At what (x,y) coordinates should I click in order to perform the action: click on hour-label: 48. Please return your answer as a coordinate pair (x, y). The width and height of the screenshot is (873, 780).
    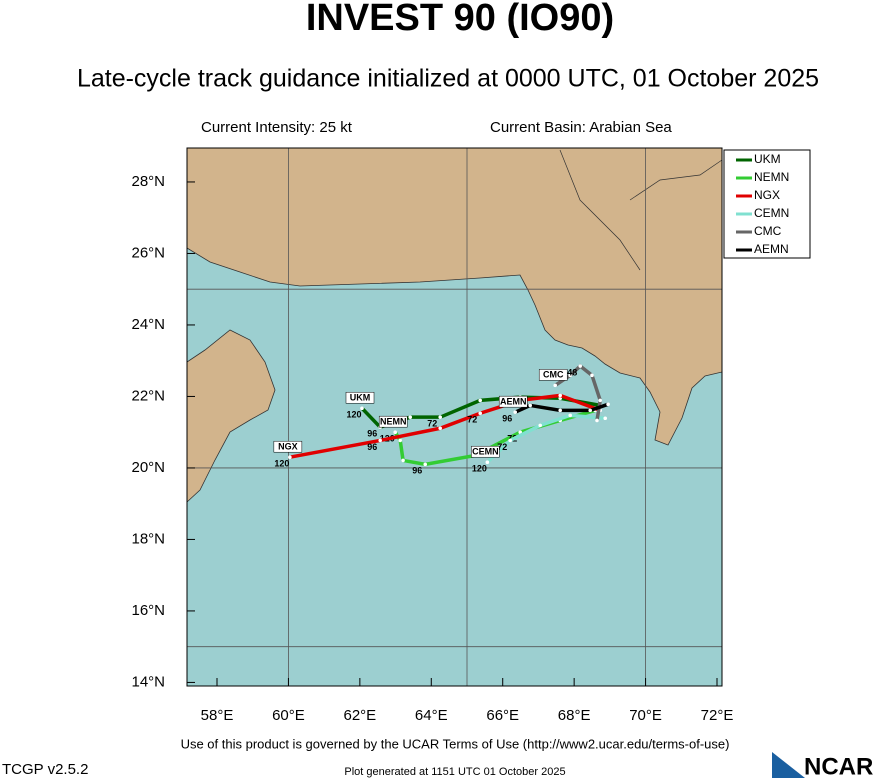
    Looking at the image, I should click on (572, 372).